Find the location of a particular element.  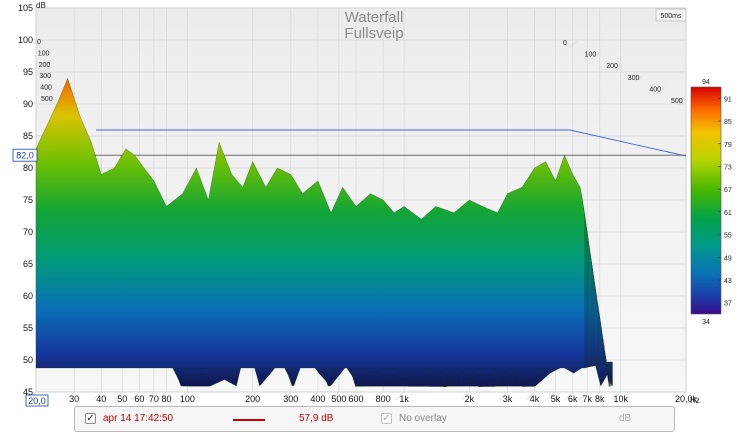

time-tick-label-left: 300 is located at coordinates (45, 76).